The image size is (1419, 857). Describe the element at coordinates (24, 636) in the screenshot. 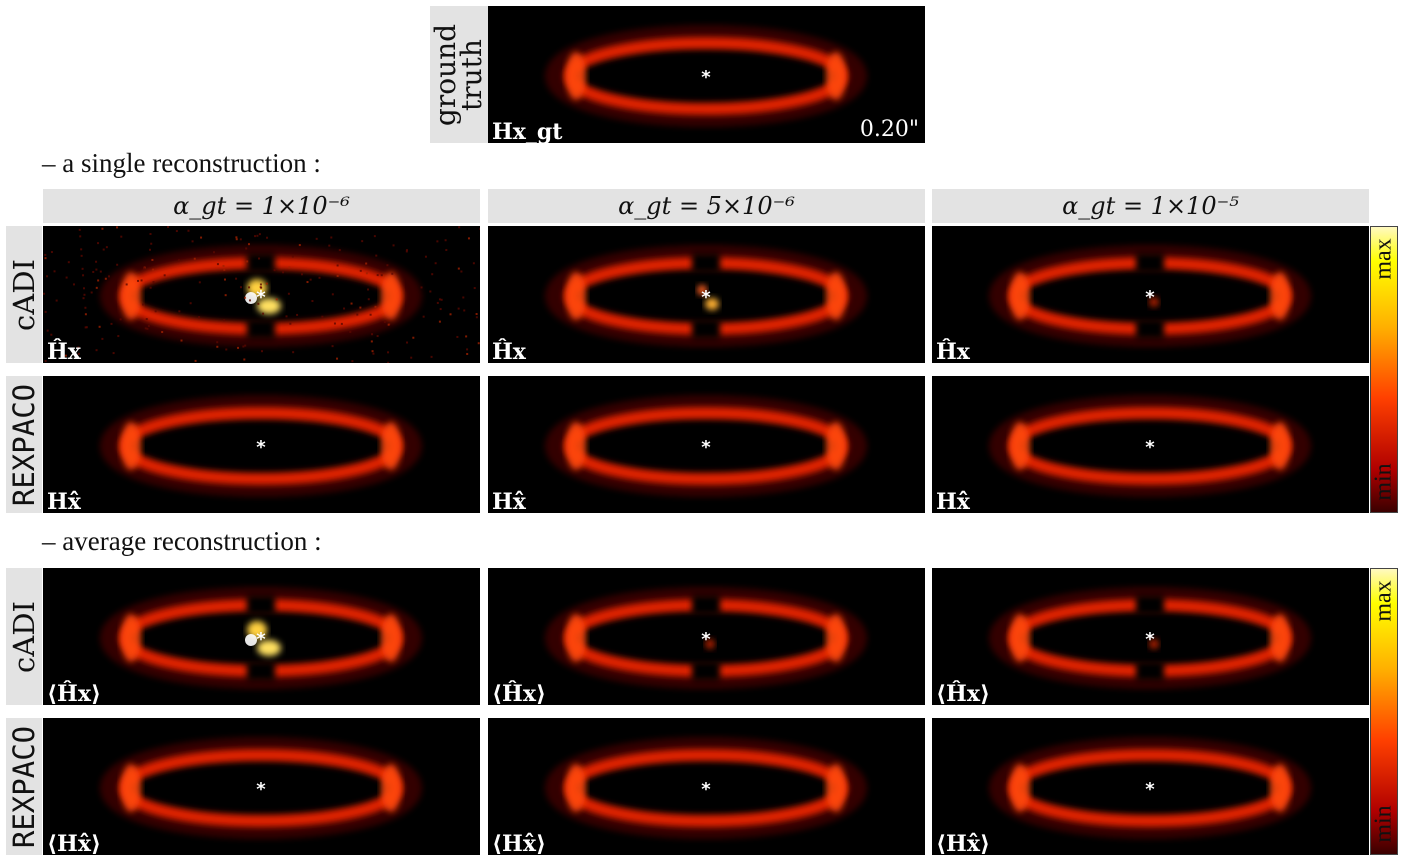

I see `row-label-average-cadi: cADI` at that location.